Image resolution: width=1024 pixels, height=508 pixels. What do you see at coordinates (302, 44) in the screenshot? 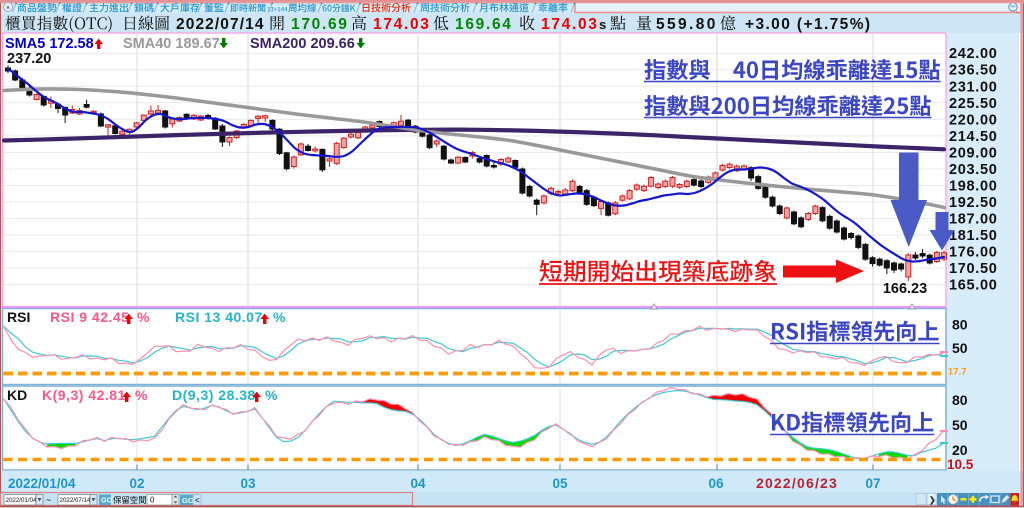
I see `svg-text: SMA200 209.66` at bounding box center [302, 44].